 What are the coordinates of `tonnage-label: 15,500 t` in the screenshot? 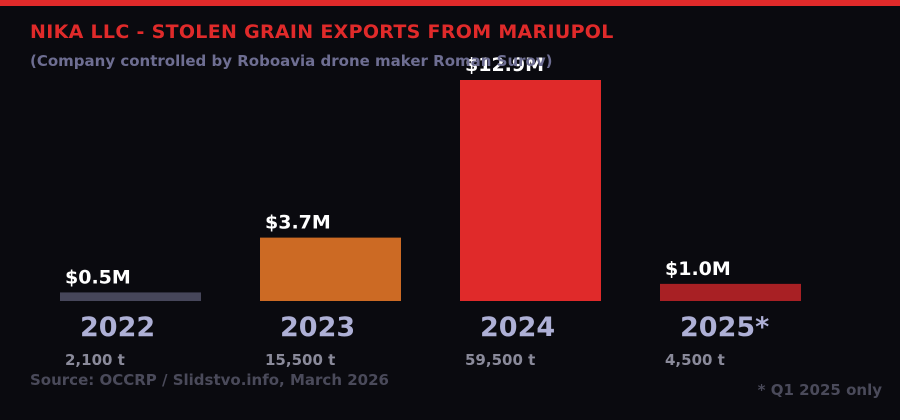 It's located at (300, 360).